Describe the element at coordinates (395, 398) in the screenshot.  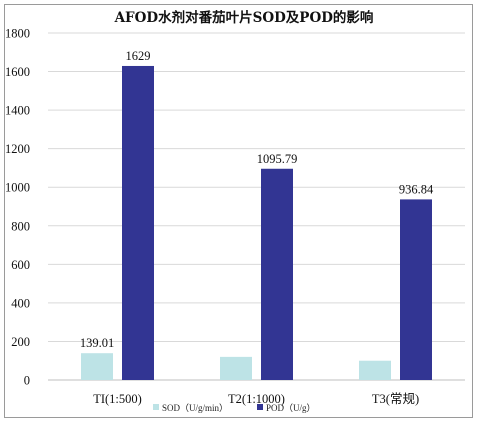
I see `x-category-label-2: T3(常规)` at that location.